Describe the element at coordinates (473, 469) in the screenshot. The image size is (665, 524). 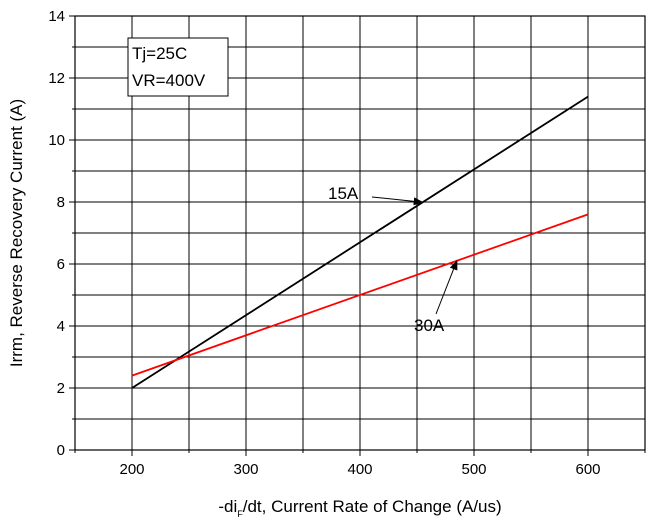
I see `x-tick-label: 500` at that location.